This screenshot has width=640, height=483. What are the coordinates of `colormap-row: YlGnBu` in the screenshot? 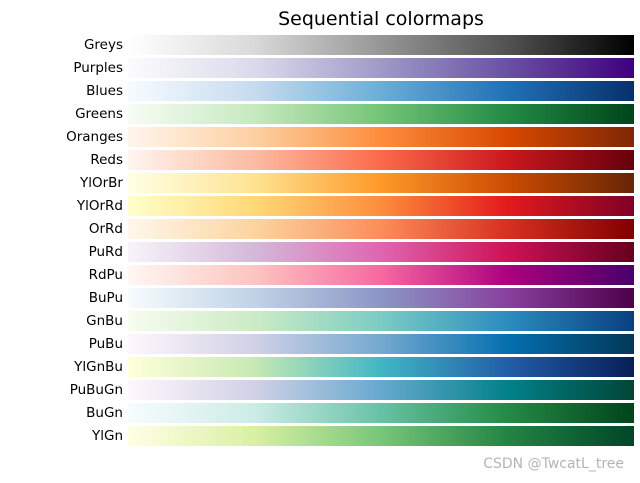 It's located at (320, 367).